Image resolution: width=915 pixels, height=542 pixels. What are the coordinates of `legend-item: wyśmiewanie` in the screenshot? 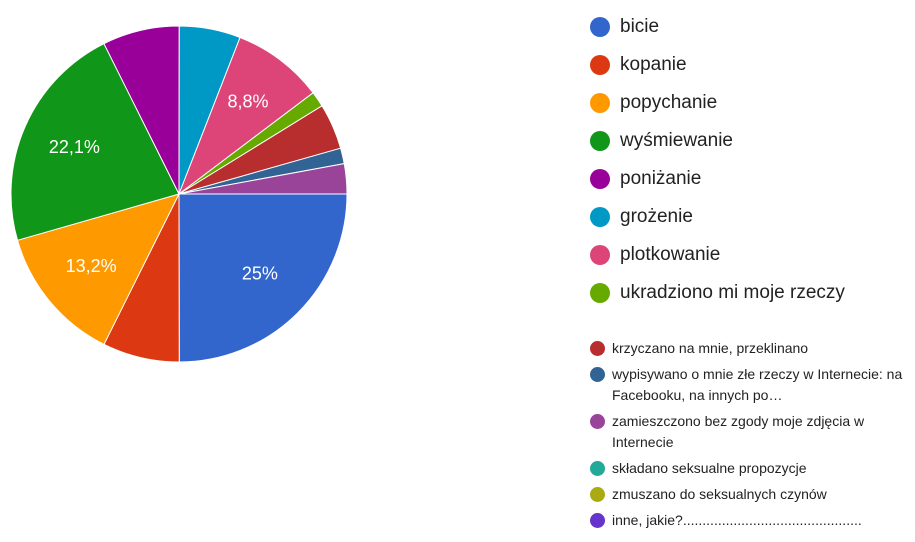 It's located at (750, 147).